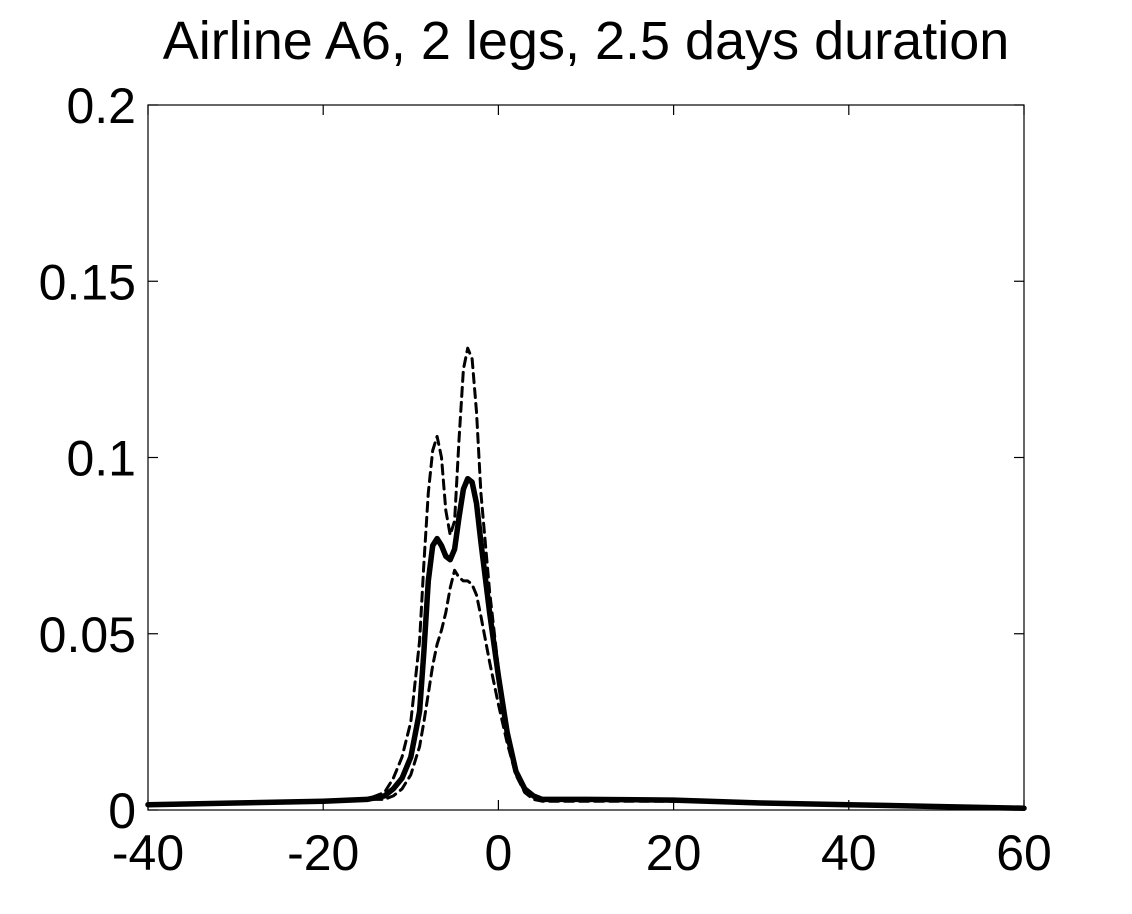 This screenshot has width=1132, height=914. Describe the element at coordinates (498, 853) in the screenshot. I see `x-tick-label: 0` at that location.